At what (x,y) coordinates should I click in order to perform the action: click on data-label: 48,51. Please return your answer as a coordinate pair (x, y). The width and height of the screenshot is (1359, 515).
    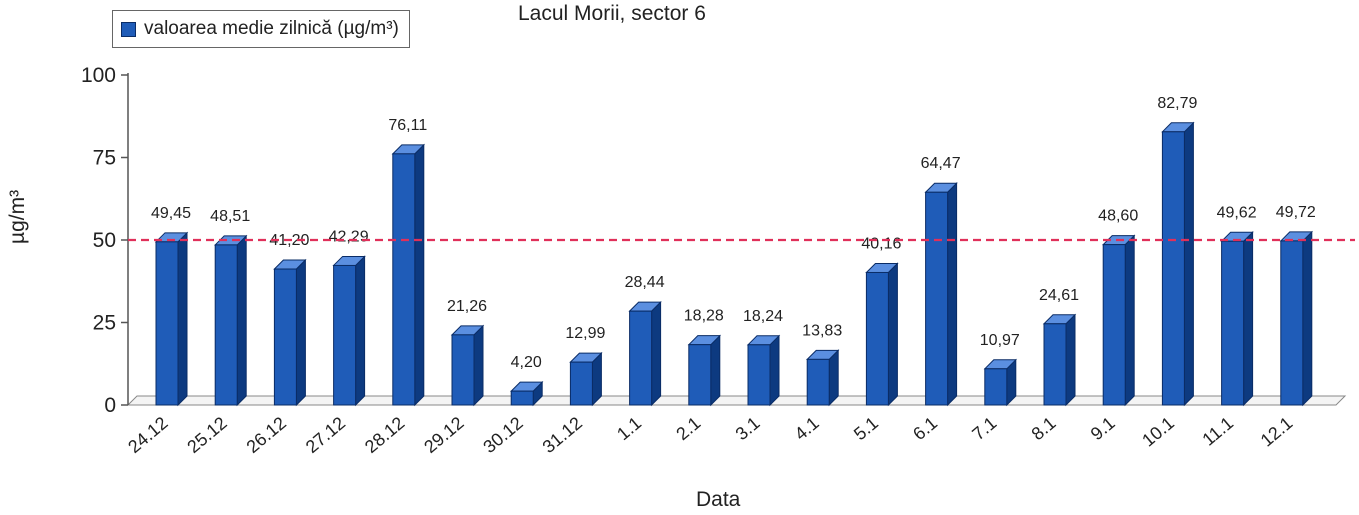
    Looking at the image, I should click on (230, 216).